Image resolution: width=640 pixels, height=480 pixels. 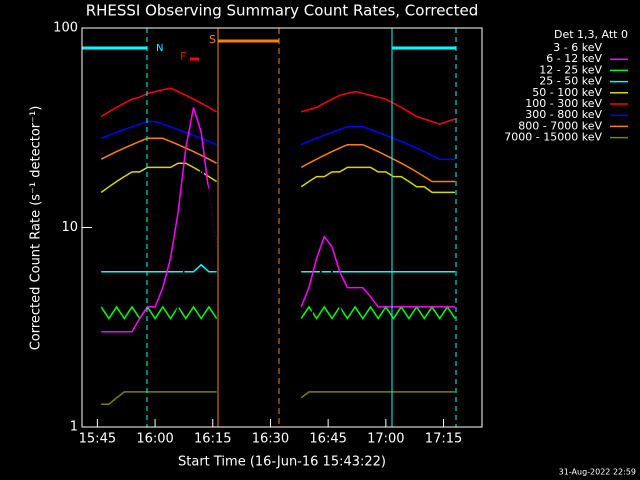 What do you see at coordinates (327, 439) in the screenshot?
I see `x-tick-label: 16:45` at bounding box center [327, 439].